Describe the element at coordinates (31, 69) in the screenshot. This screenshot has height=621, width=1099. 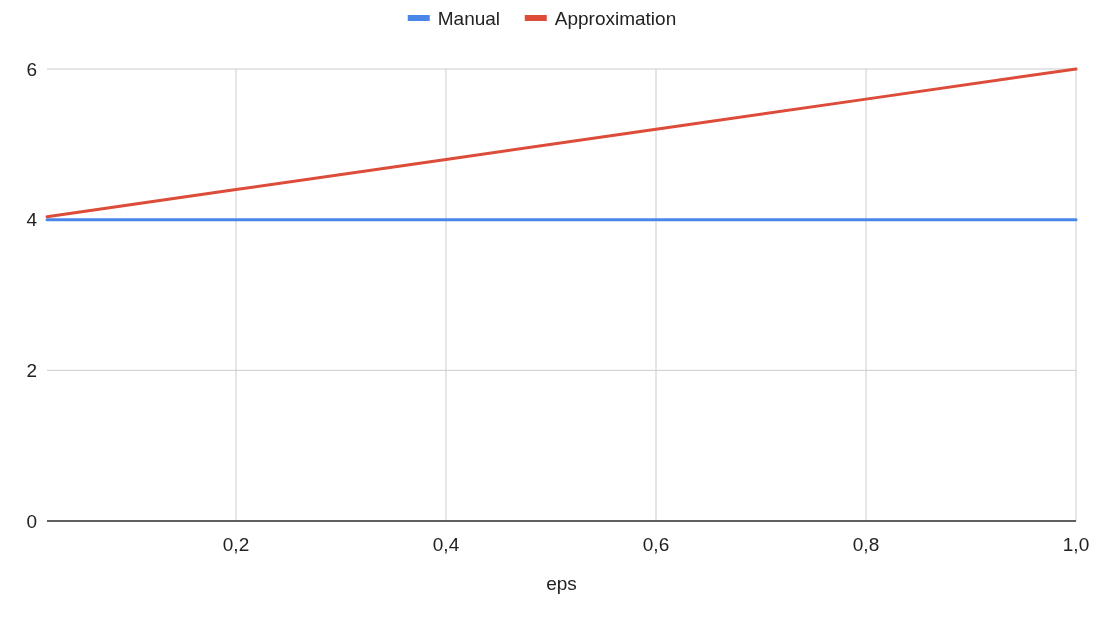
I see `y-tick-label: 6` at that location.